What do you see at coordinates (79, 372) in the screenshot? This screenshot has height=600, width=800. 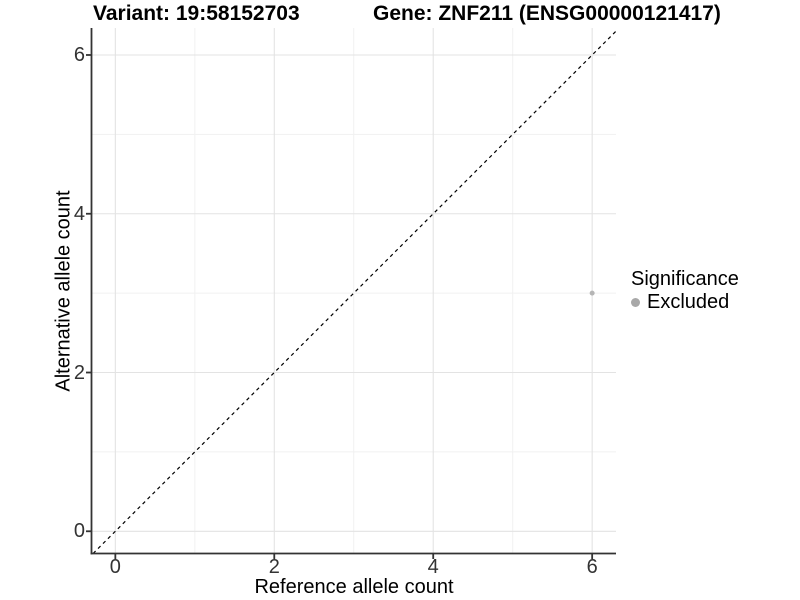 I see `y-tick-label: 2` at bounding box center [79, 372].